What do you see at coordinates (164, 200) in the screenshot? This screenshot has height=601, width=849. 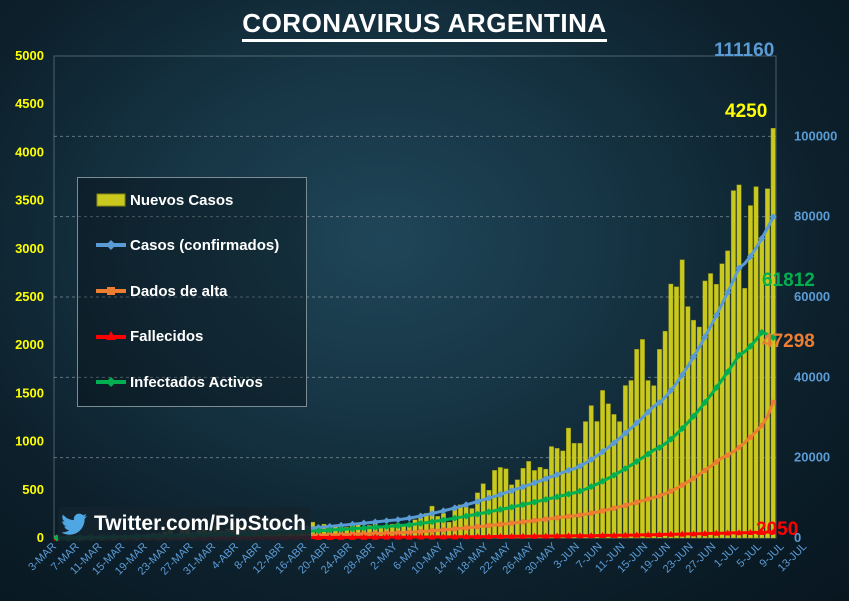 I see `legend-item-new-cases: Nuevos Casos` at bounding box center [164, 200].